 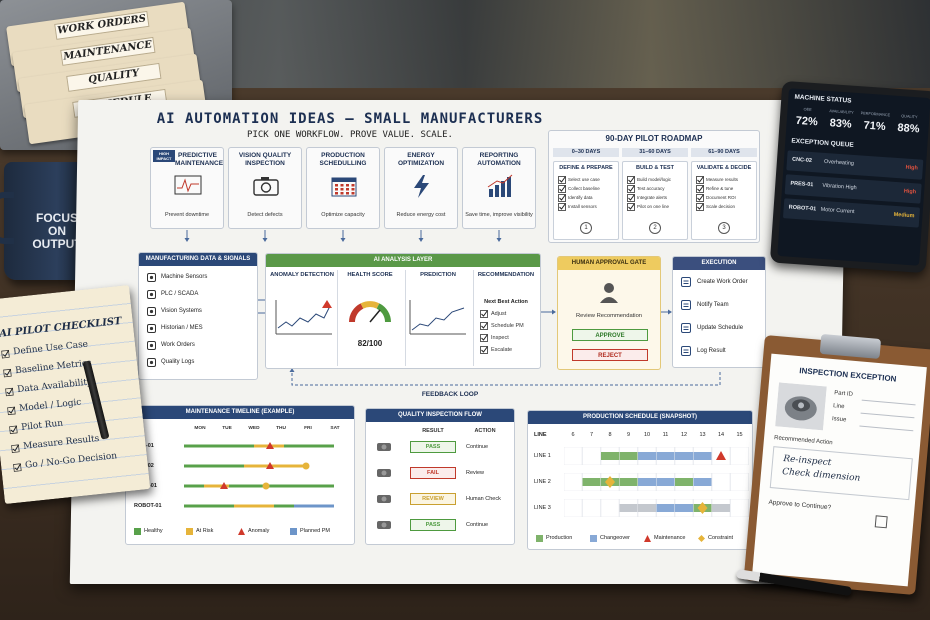 What do you see at coordinates (670, 538) in the screenshot?
I see `legend-label: Maintenance` at bounding box center [670, 538].